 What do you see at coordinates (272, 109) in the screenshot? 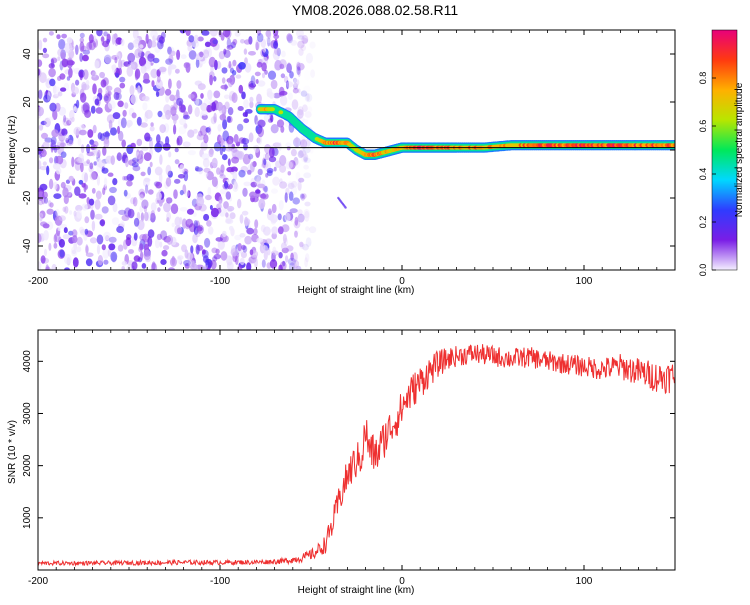
I see `track-core` at bounding box center [272, 109].